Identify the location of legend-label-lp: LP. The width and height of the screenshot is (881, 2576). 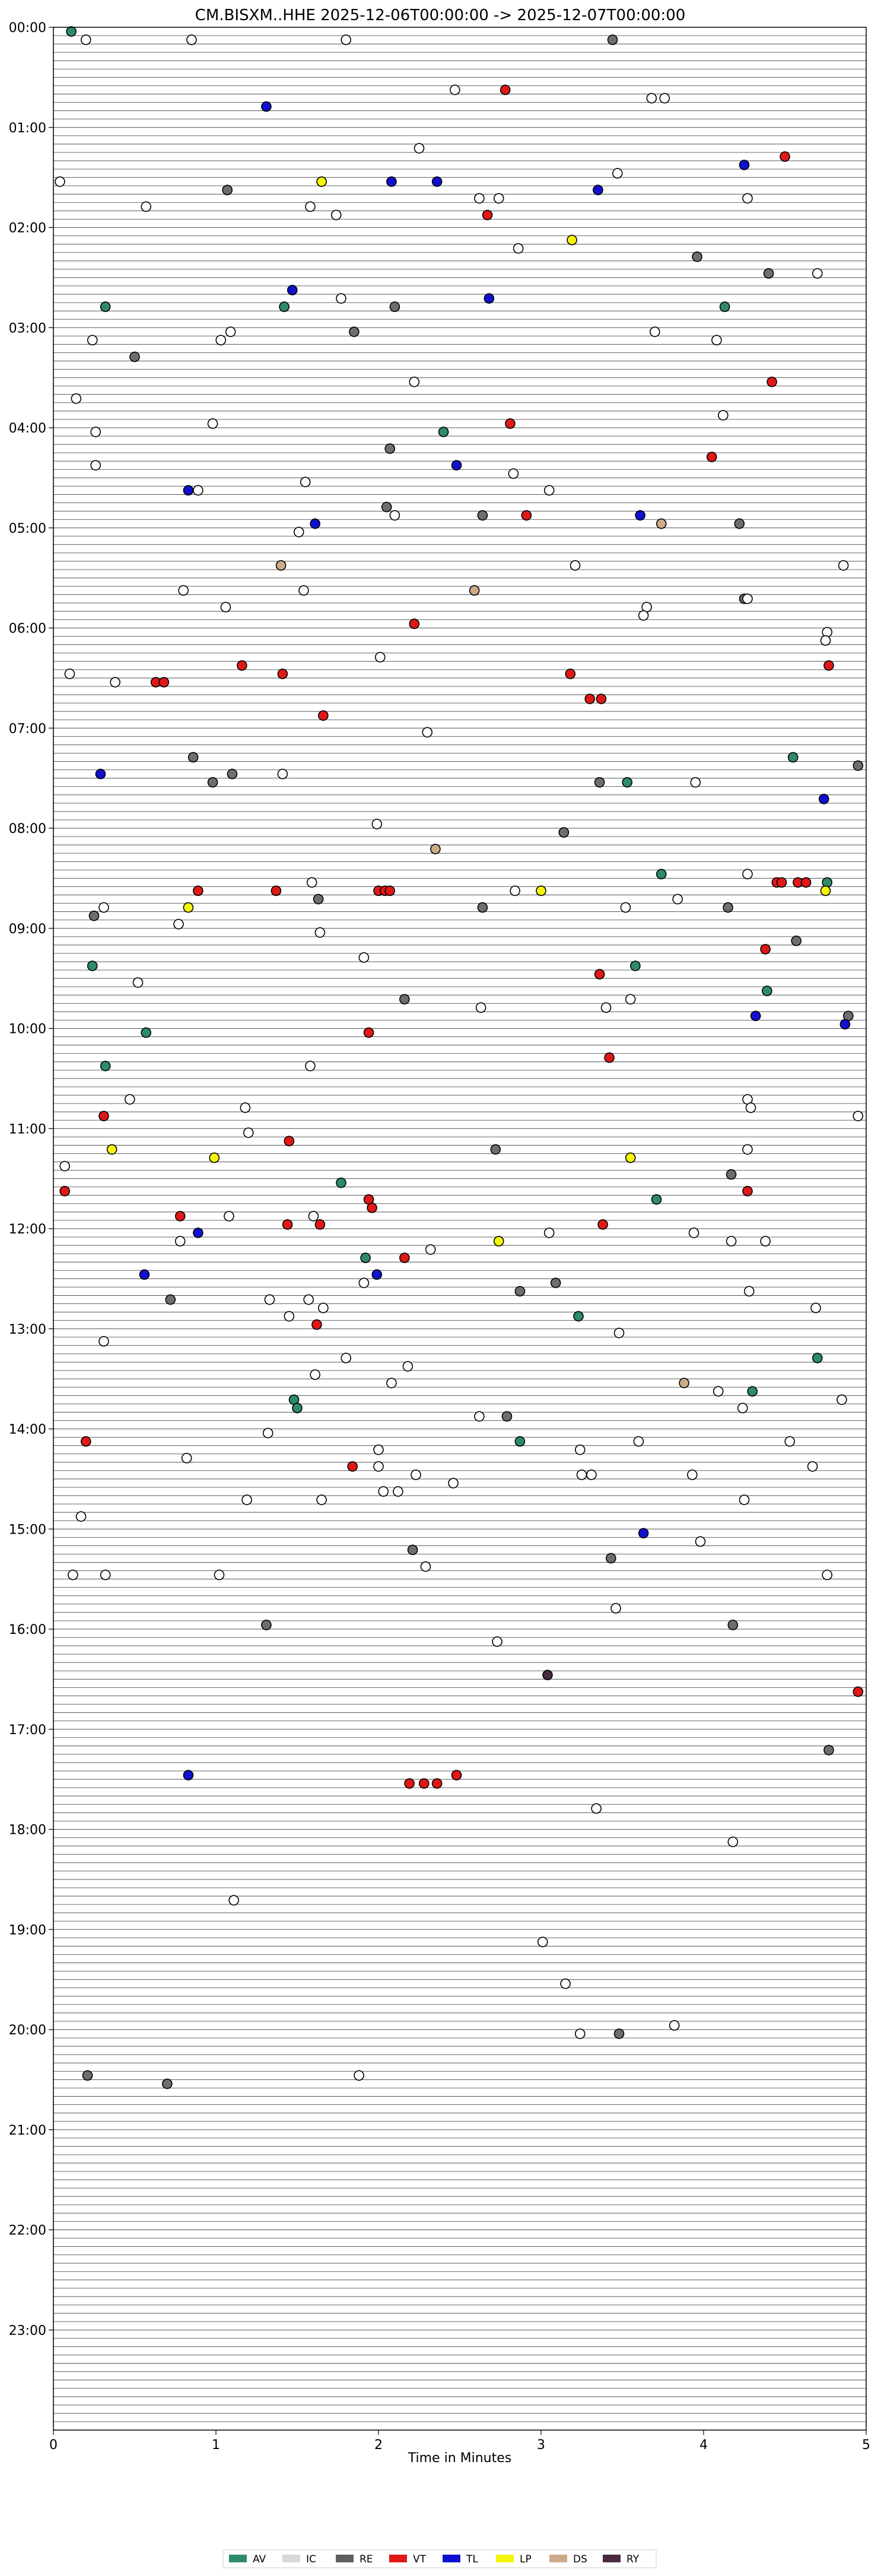
(526, 2559).